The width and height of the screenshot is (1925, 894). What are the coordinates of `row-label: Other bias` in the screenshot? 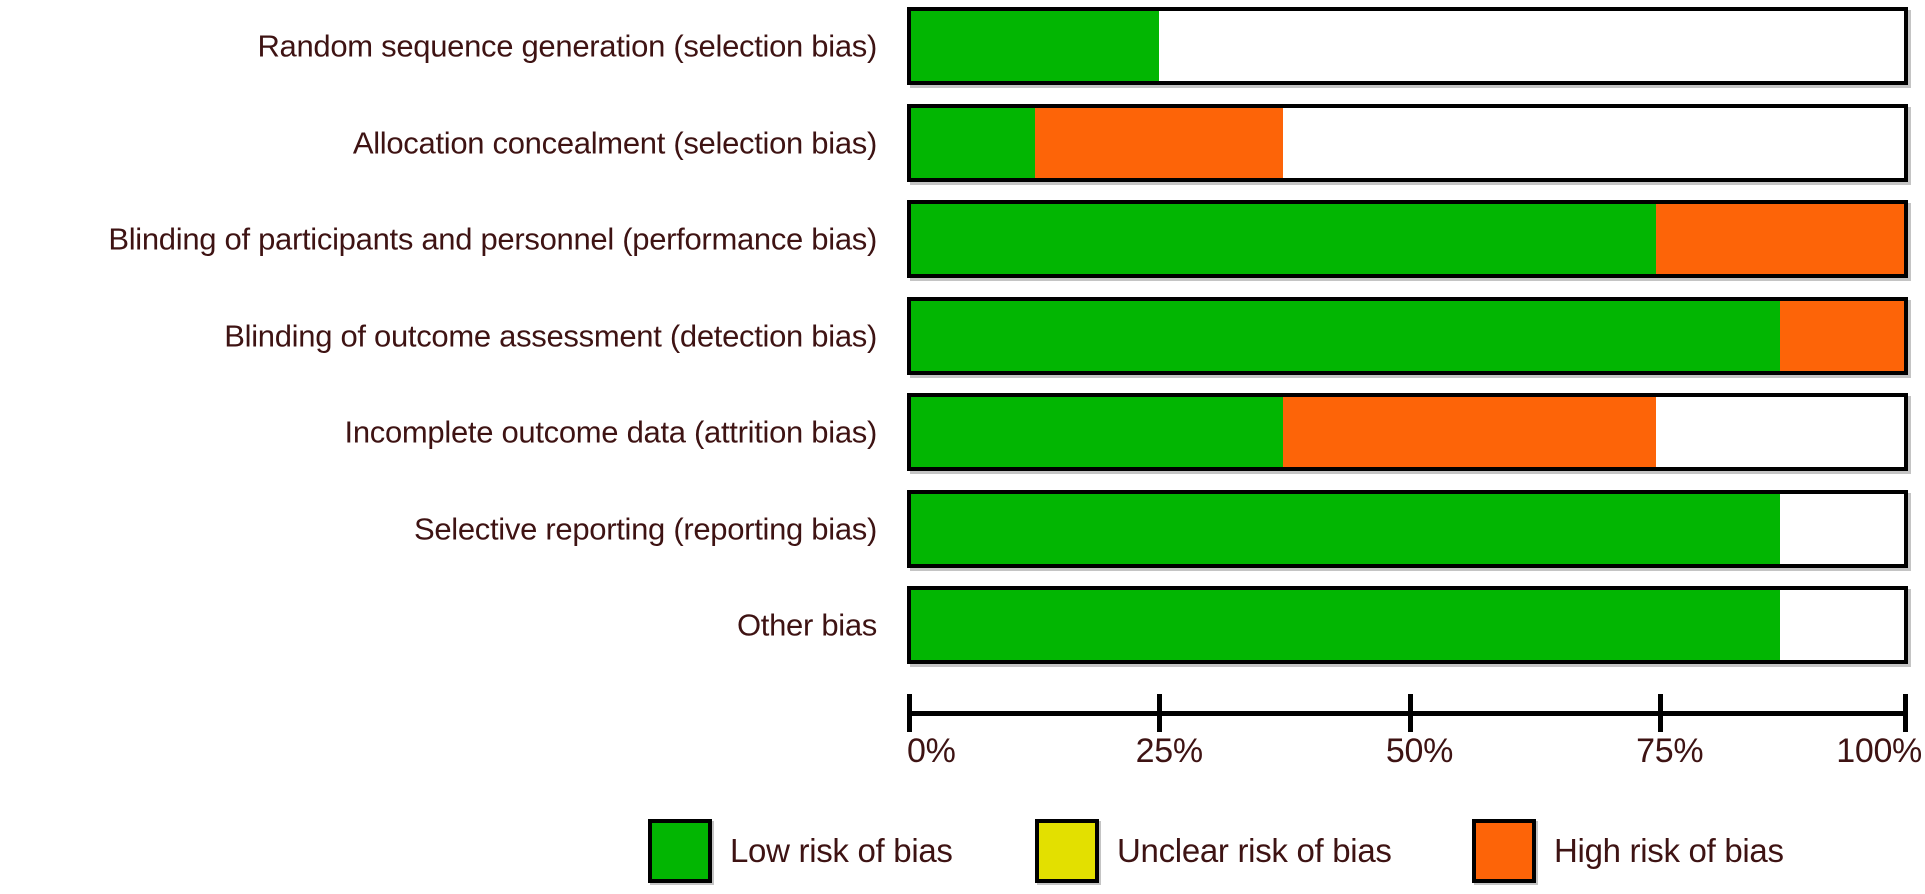 It's located at (806, 625).